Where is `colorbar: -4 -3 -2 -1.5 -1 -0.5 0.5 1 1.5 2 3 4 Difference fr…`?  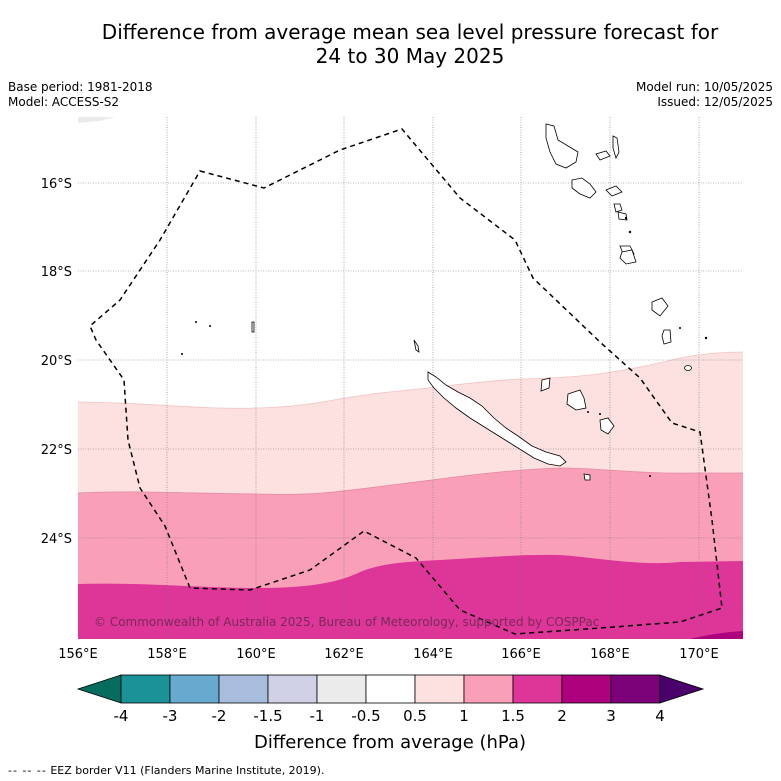 colorbar: -4 -3 -2 -1.5 -1 -0.5 0.5 1 1.5 2 3 4 Difference fr… is located at coordinates (390, 713).